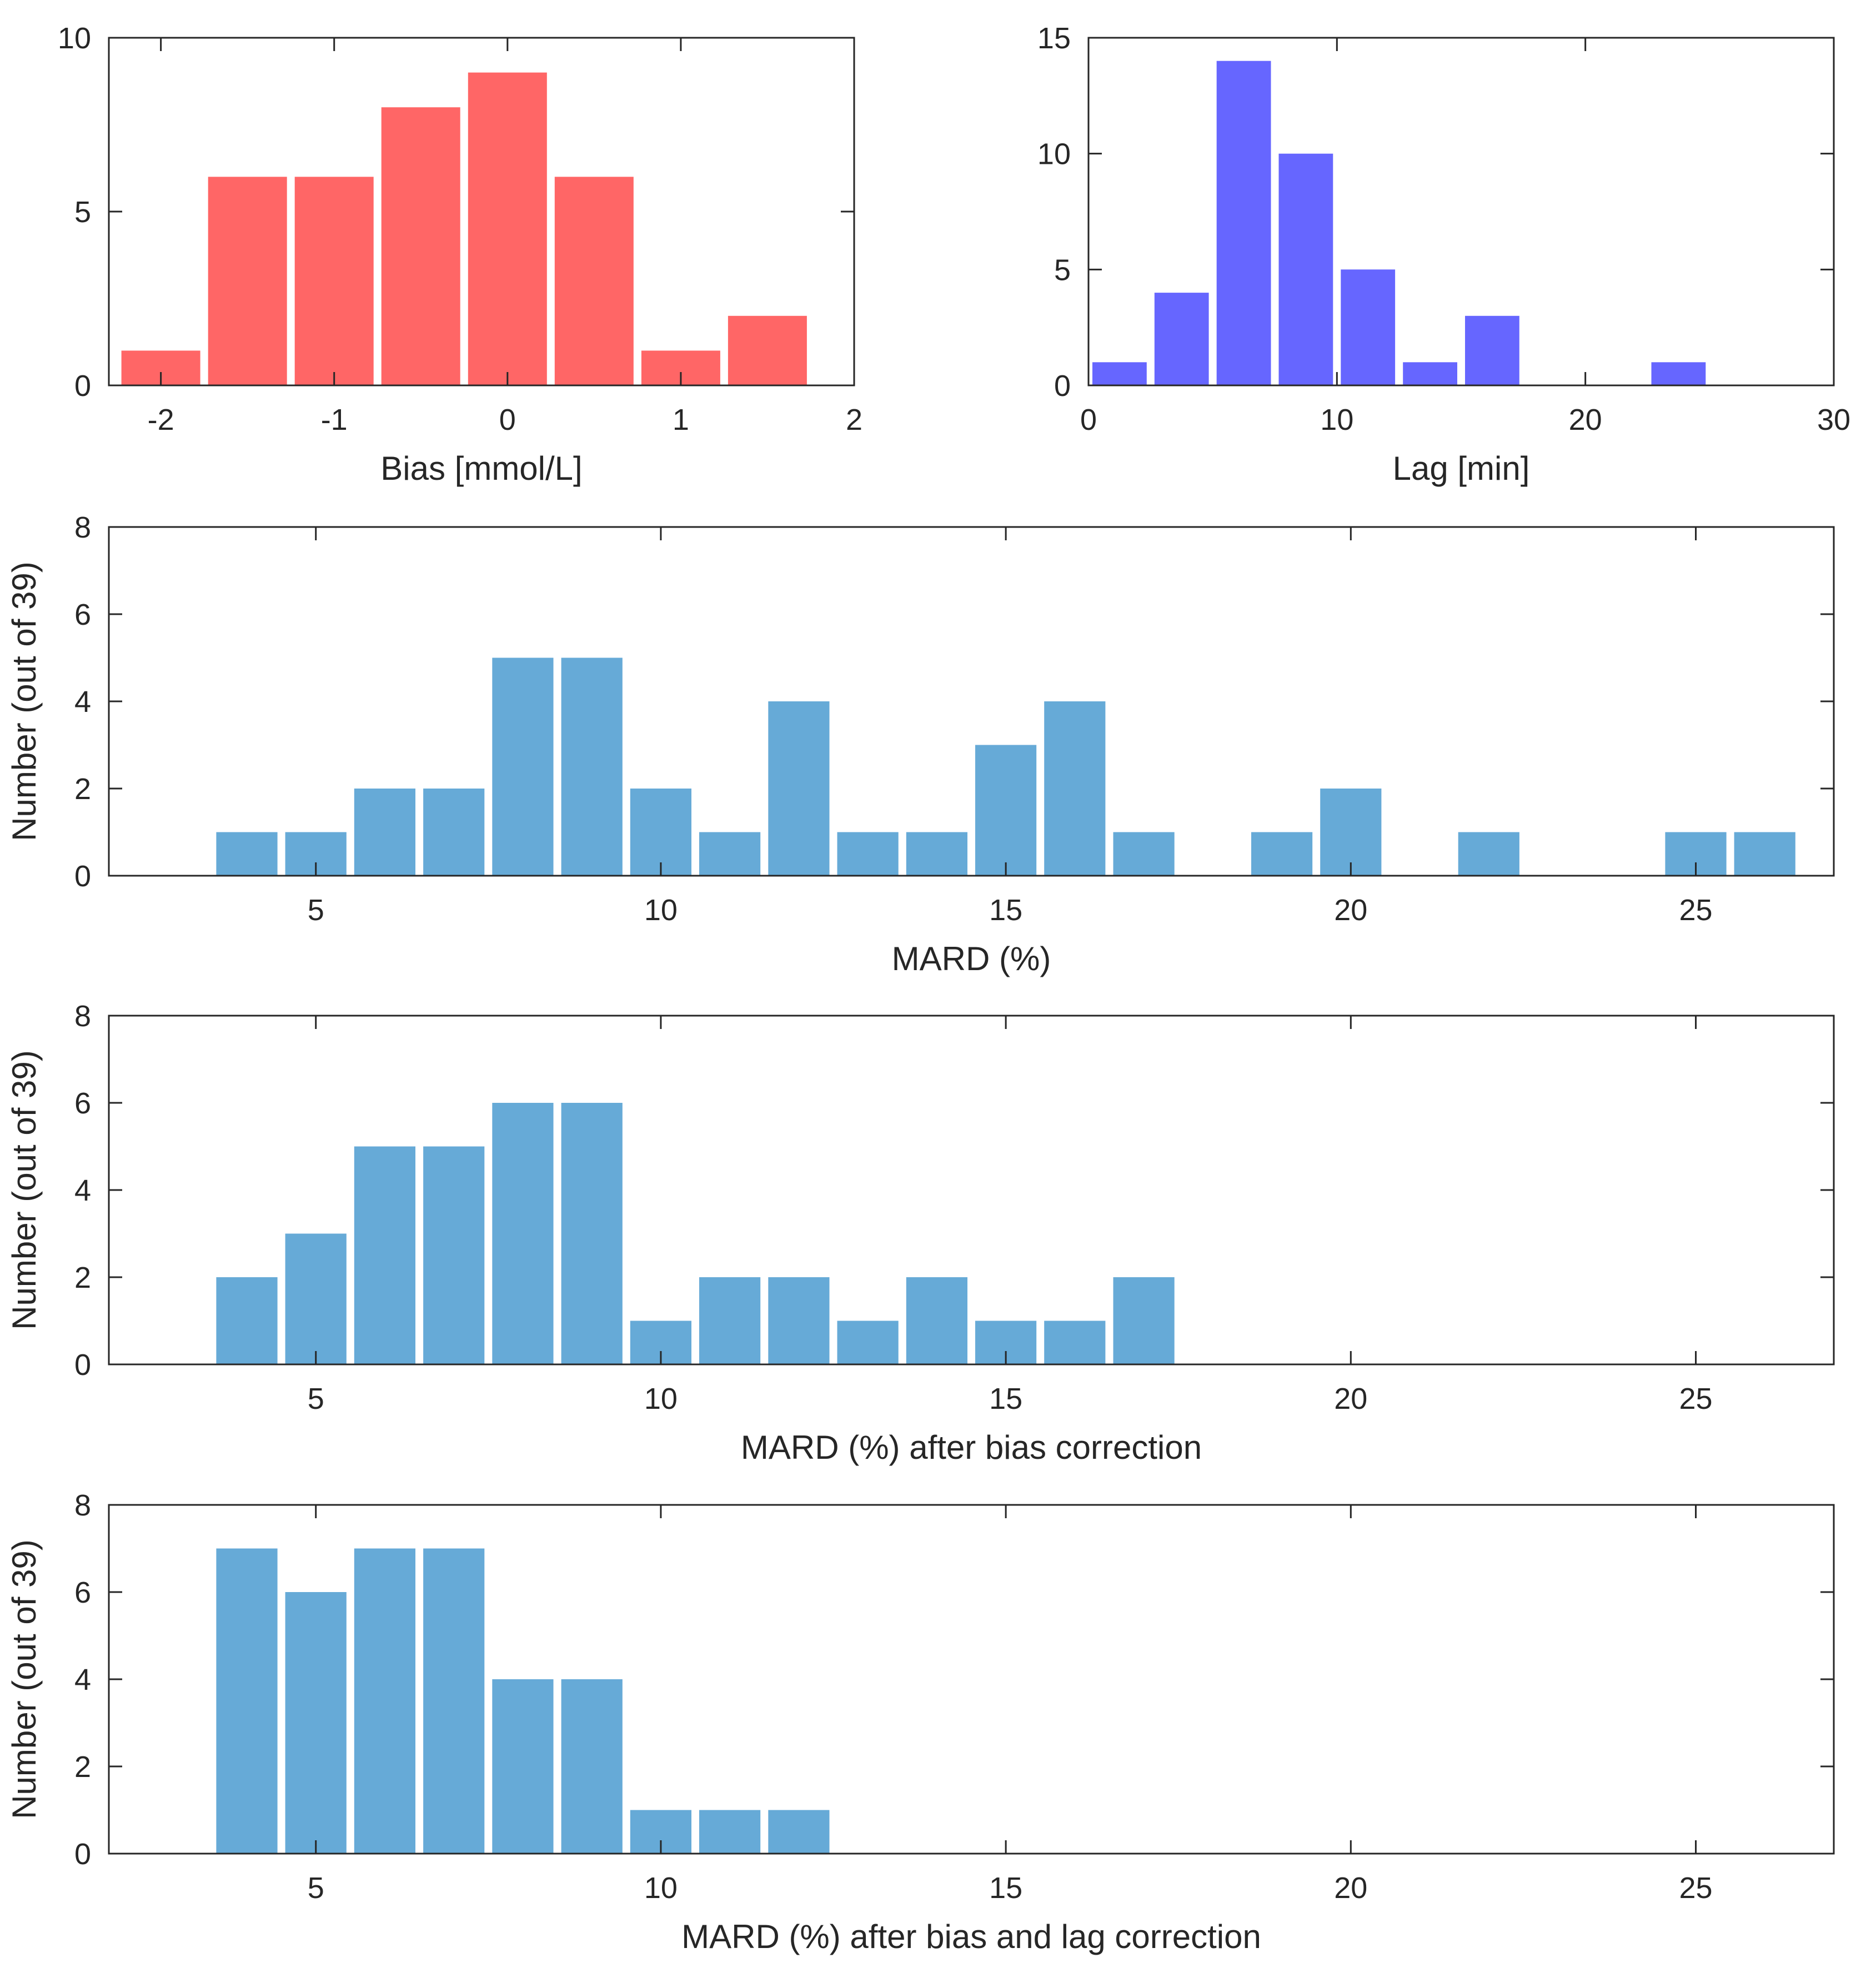 The image size is (1876, 1983). What do you see at coordinates (1062, 270) in the screenshot?
I see `lag-ytick-label: 5` at bounding box center [1062, 270].